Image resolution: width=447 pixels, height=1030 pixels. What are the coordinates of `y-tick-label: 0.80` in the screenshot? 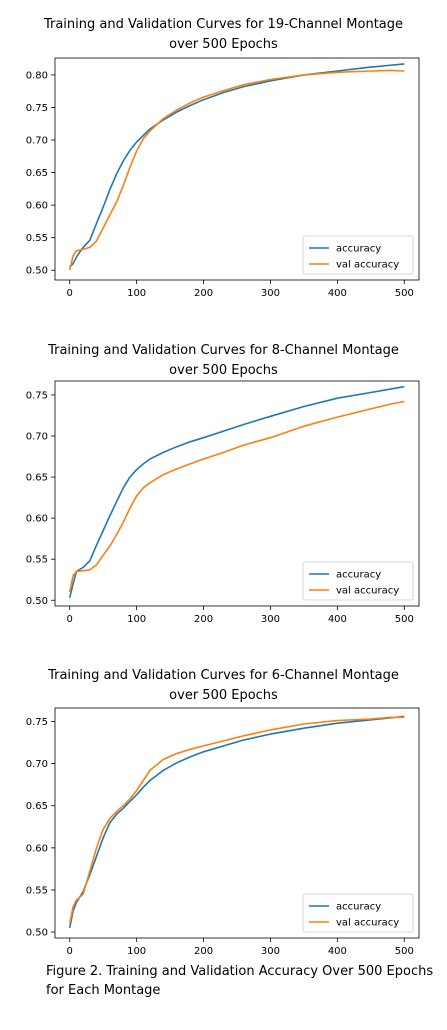 It's located at (37, 75).